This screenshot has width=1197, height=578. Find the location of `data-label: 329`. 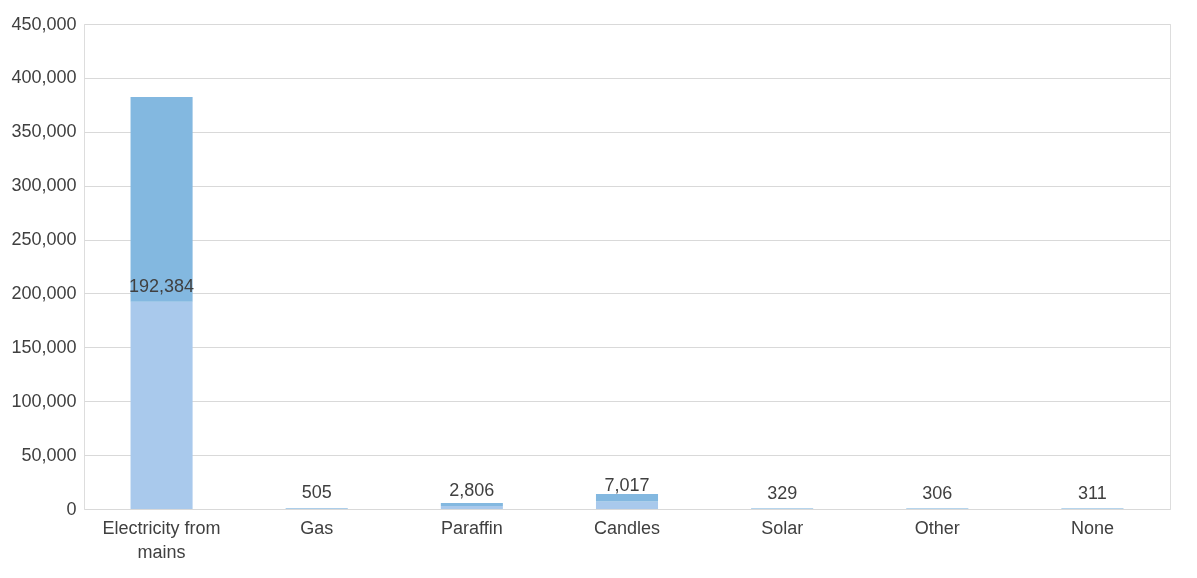

data-label: 329 is located at coordinates (782, 492).